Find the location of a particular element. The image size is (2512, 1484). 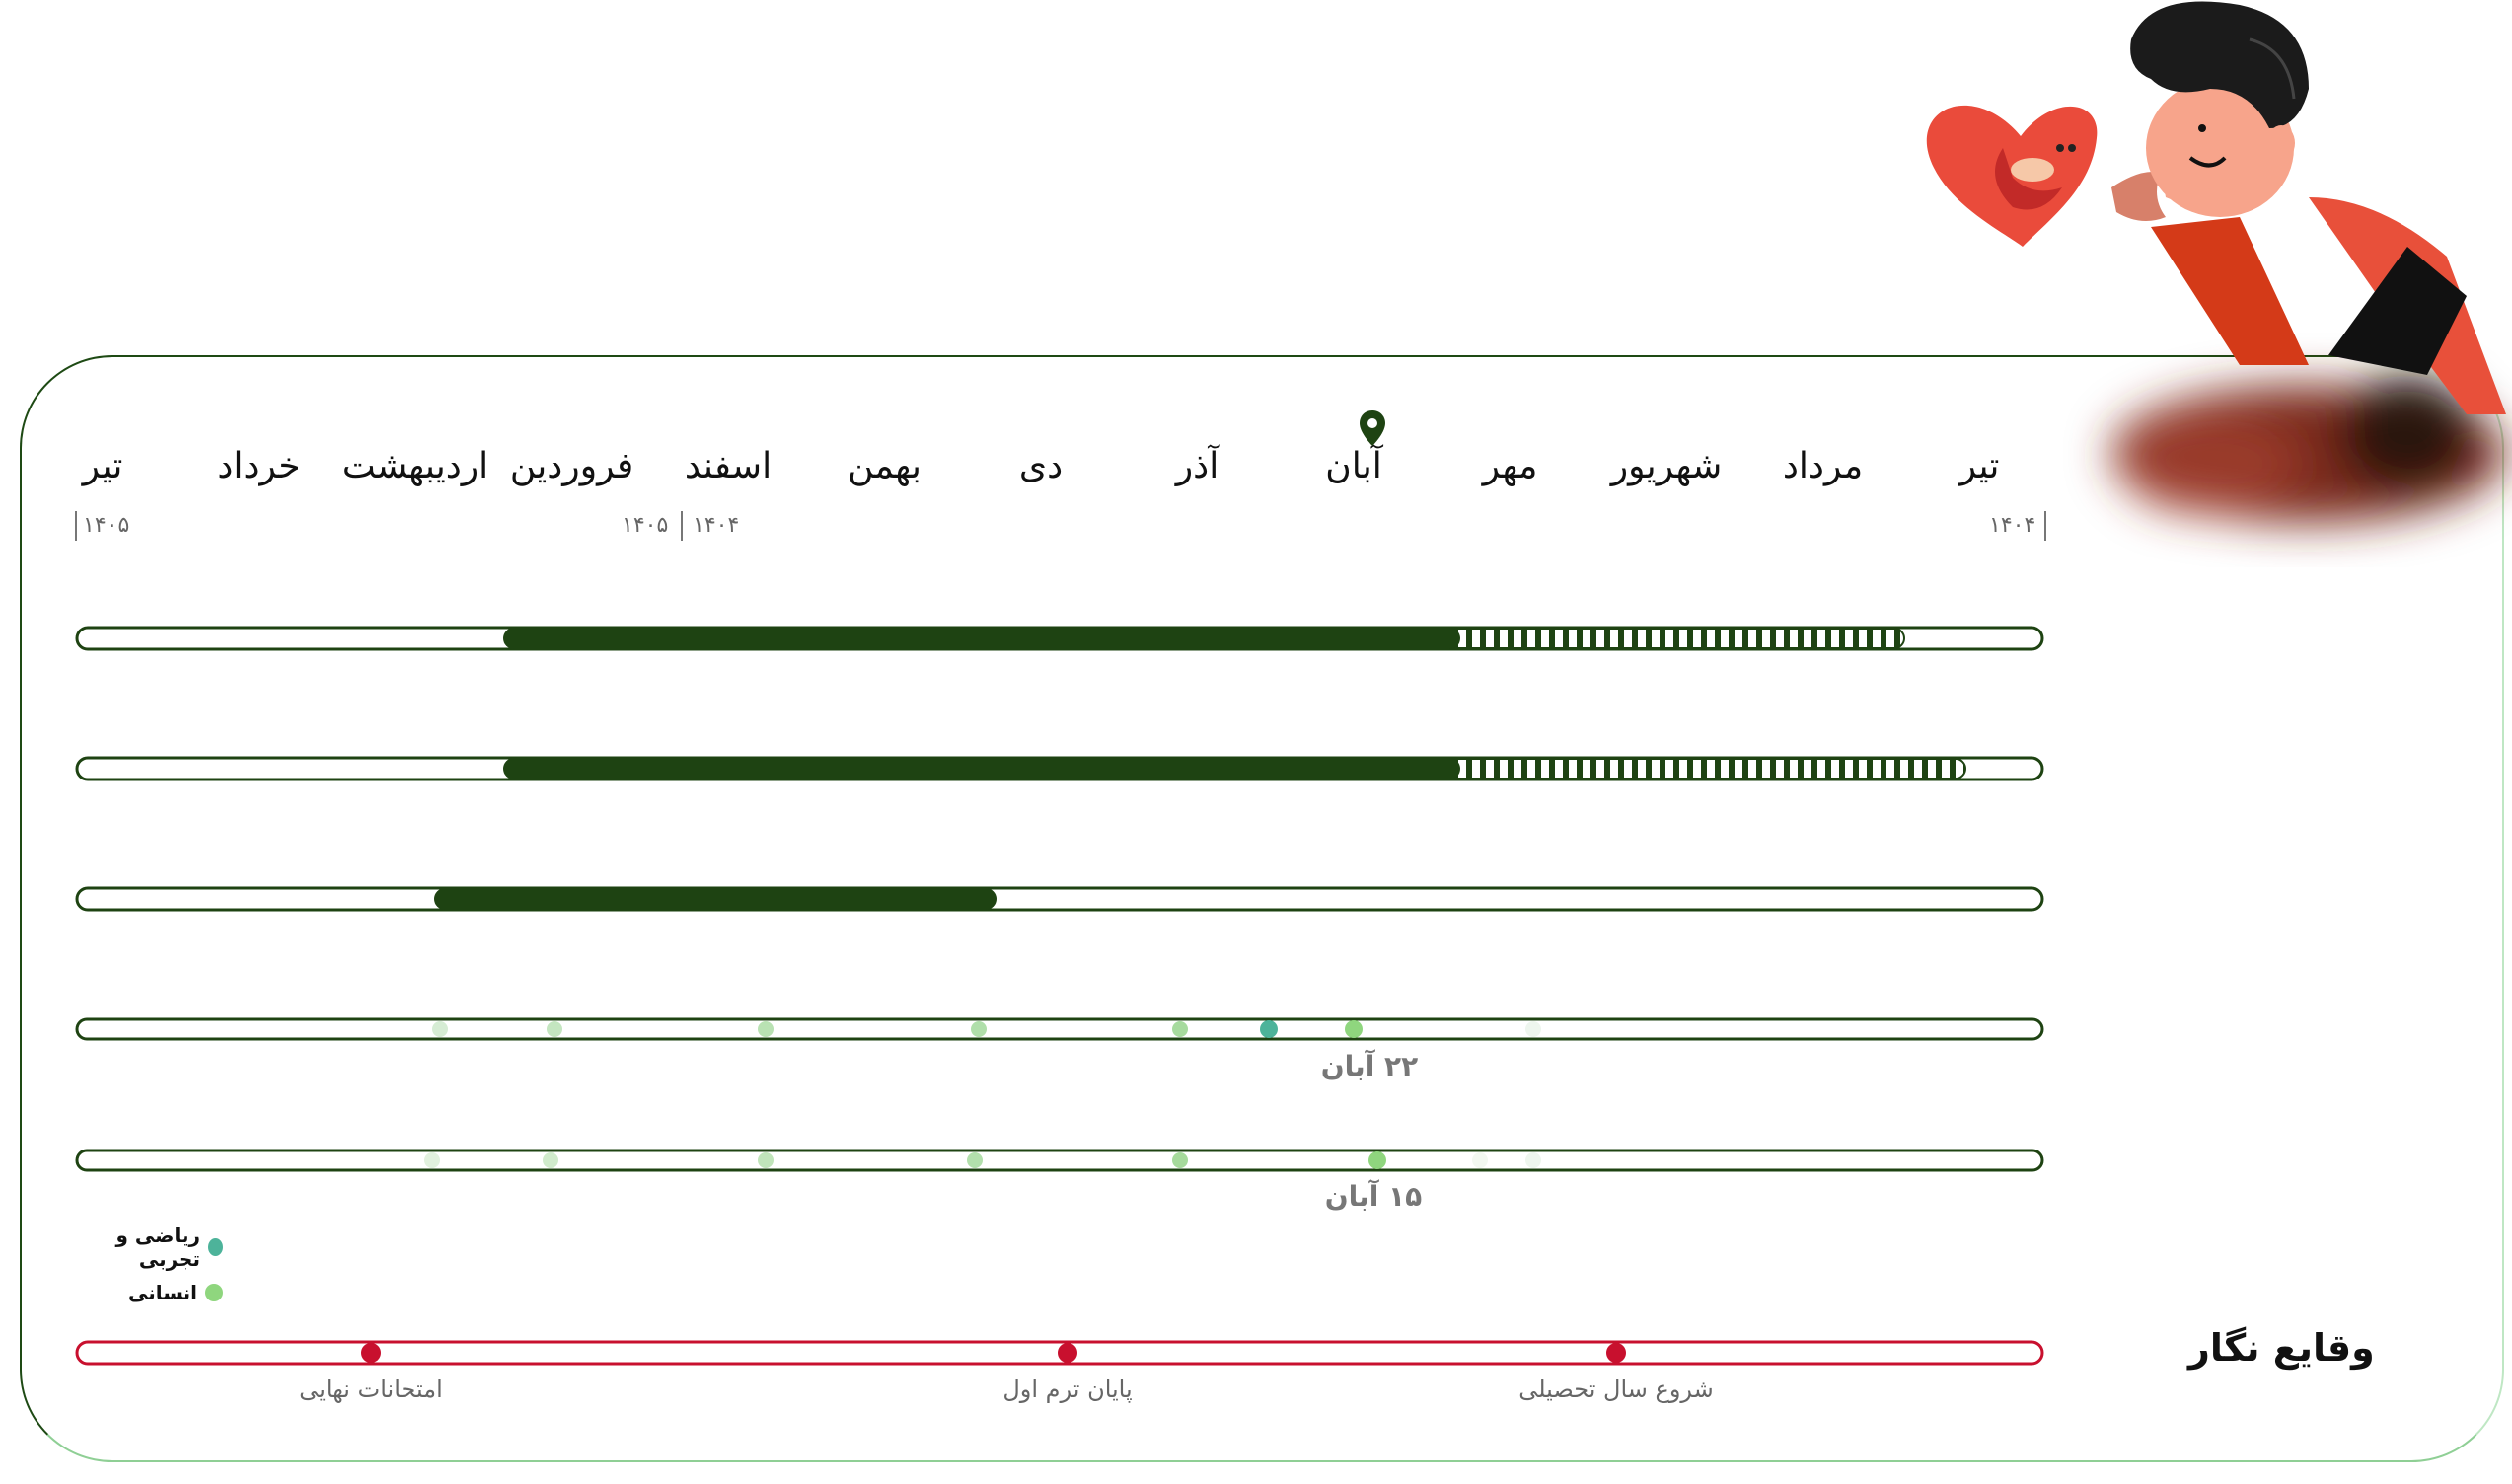

year-label-start: ۱۴۰۴ is located at coordinates (2012, 525).